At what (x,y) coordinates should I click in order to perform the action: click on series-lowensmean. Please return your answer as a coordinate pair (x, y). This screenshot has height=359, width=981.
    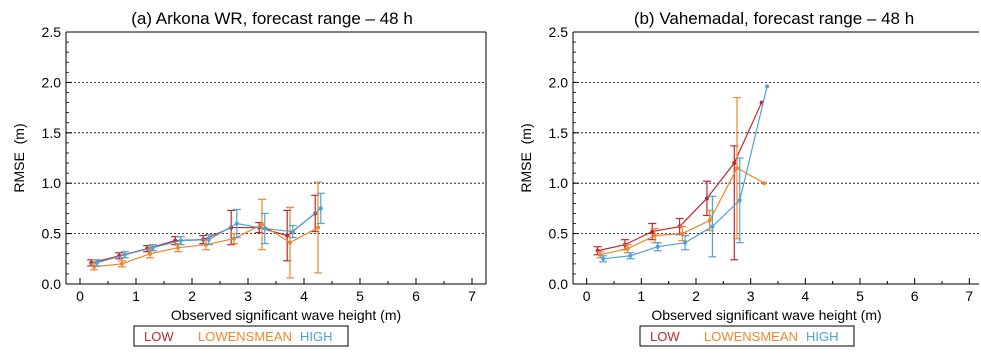
    Looking at the image, I should click on (681, 177).